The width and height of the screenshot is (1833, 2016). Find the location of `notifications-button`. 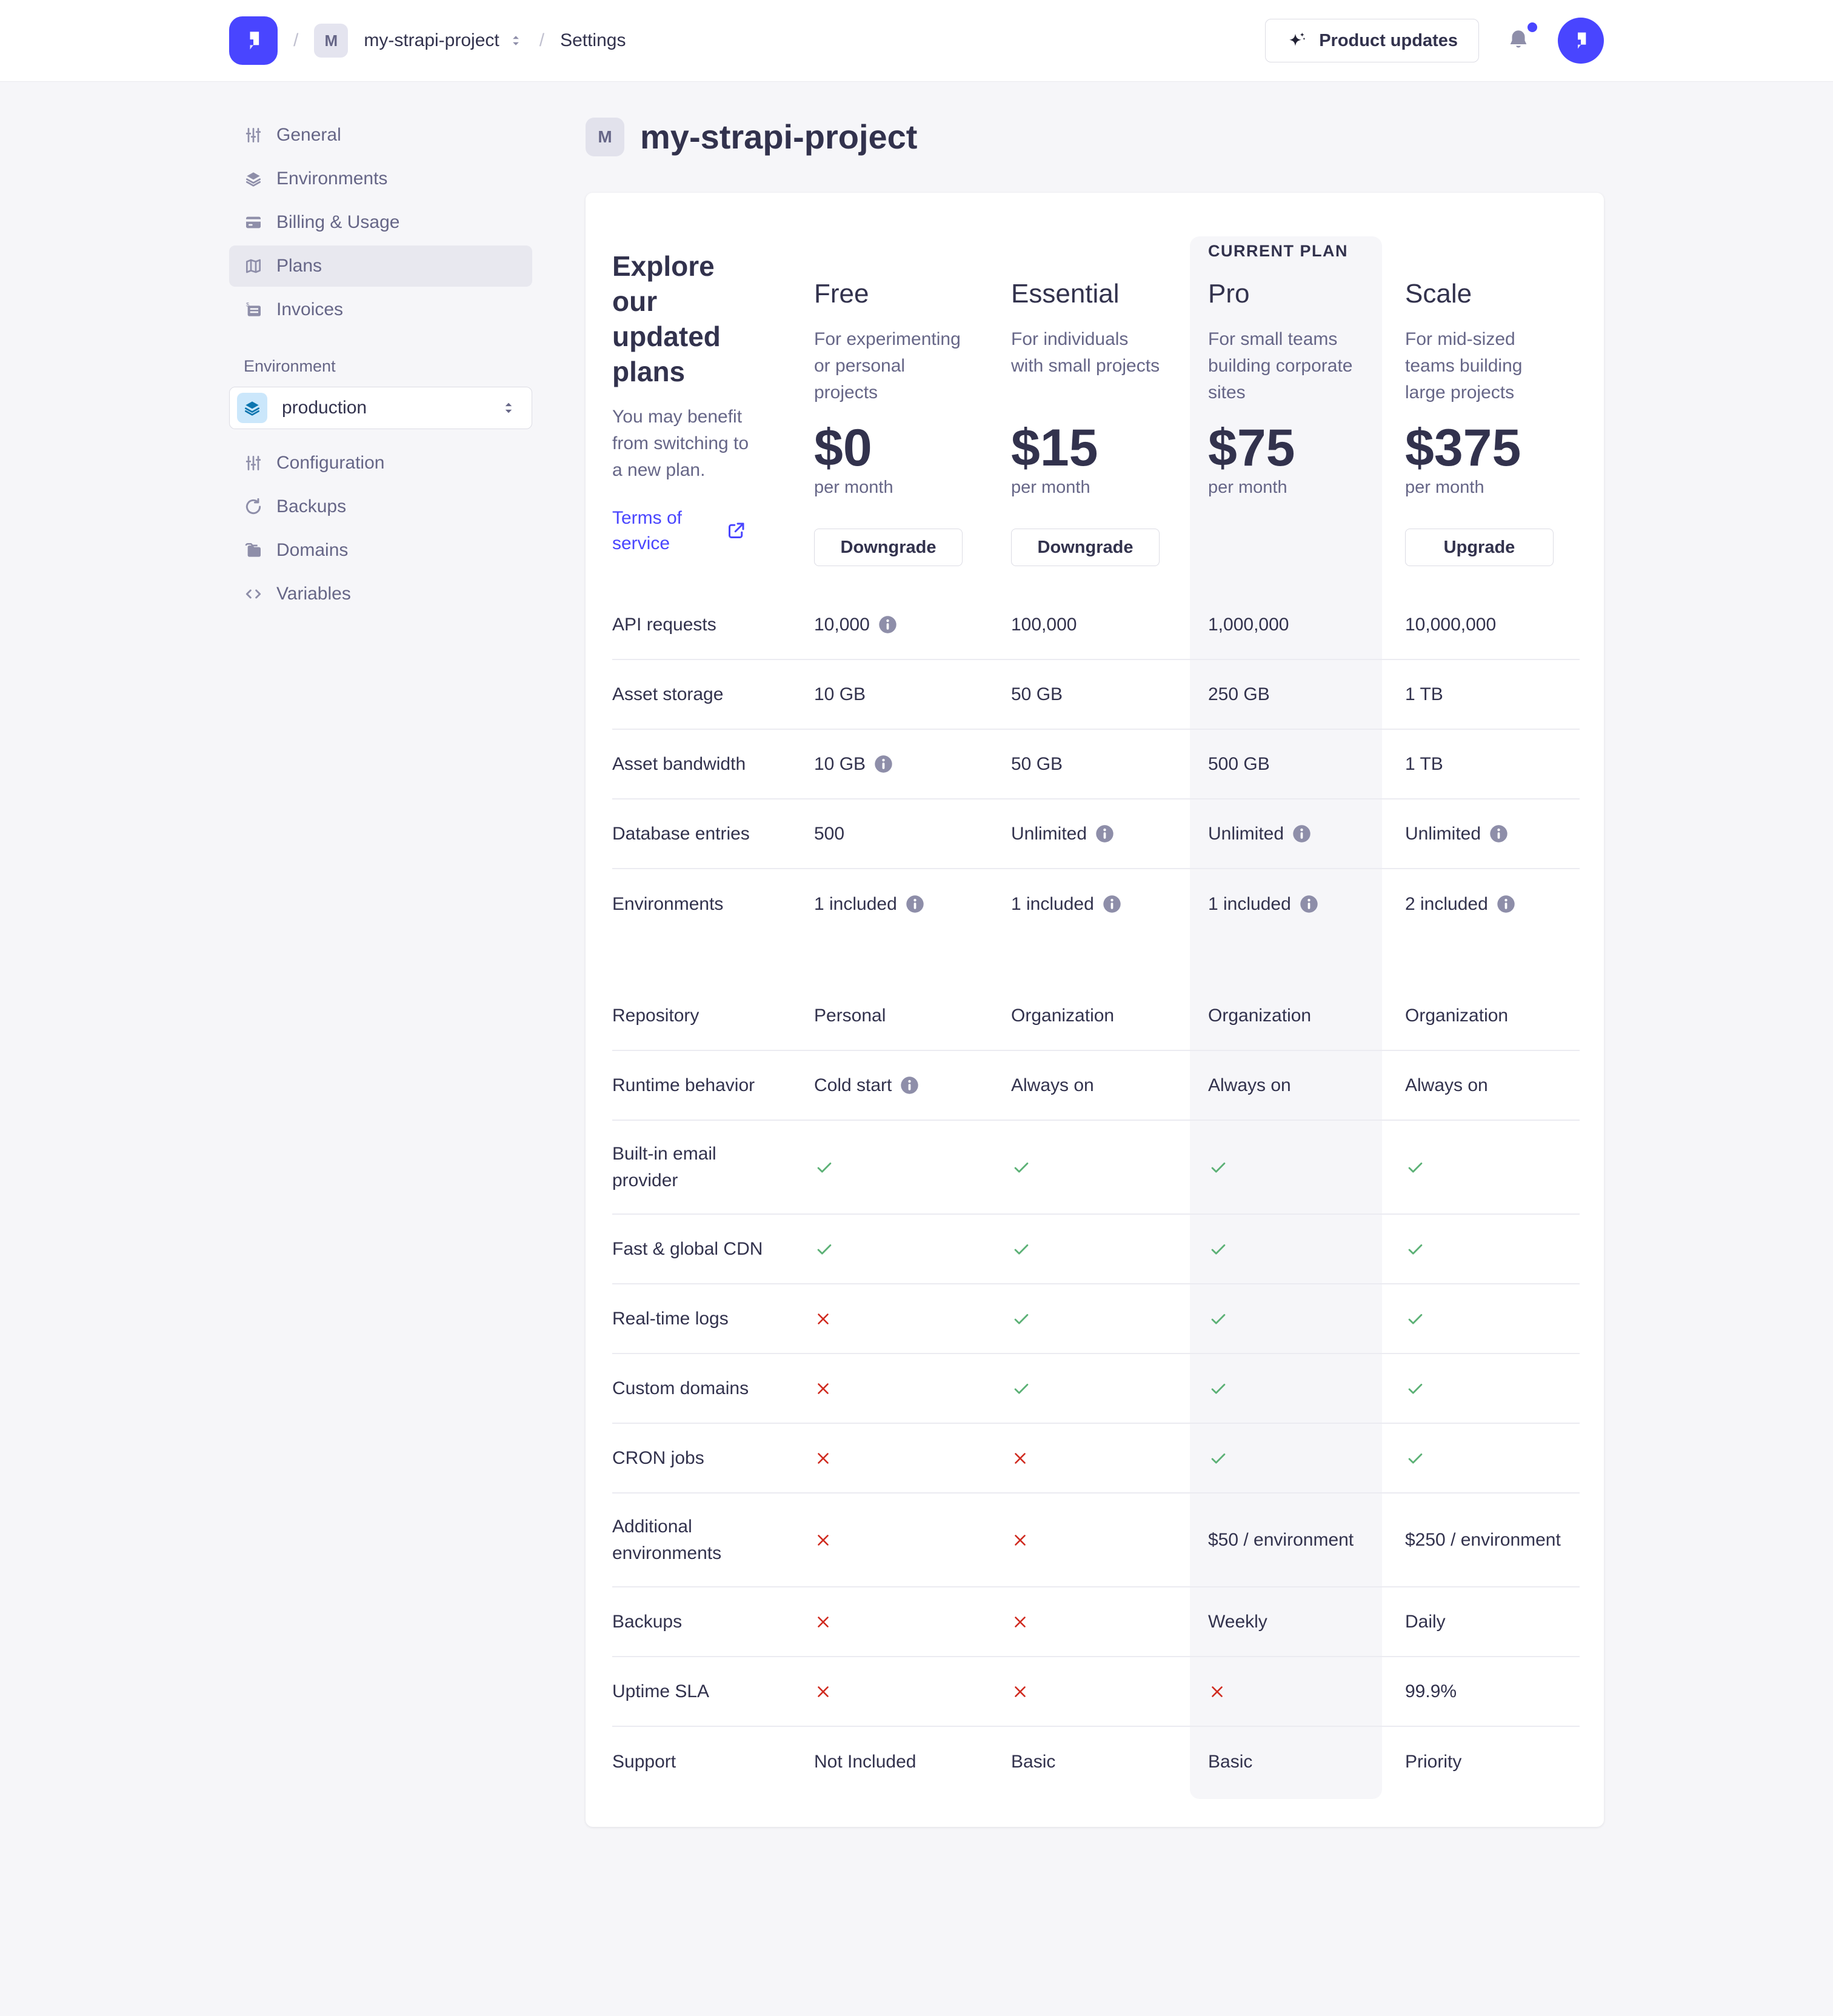

notifications-button is located at coordinates (1521, 38).